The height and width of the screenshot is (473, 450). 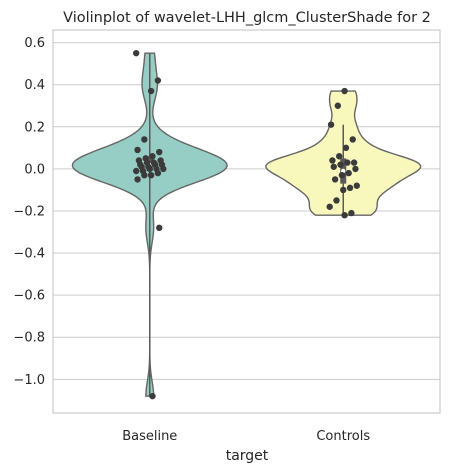 I want to click on y-tick-label: −1.0, so click(x=29, y=380).